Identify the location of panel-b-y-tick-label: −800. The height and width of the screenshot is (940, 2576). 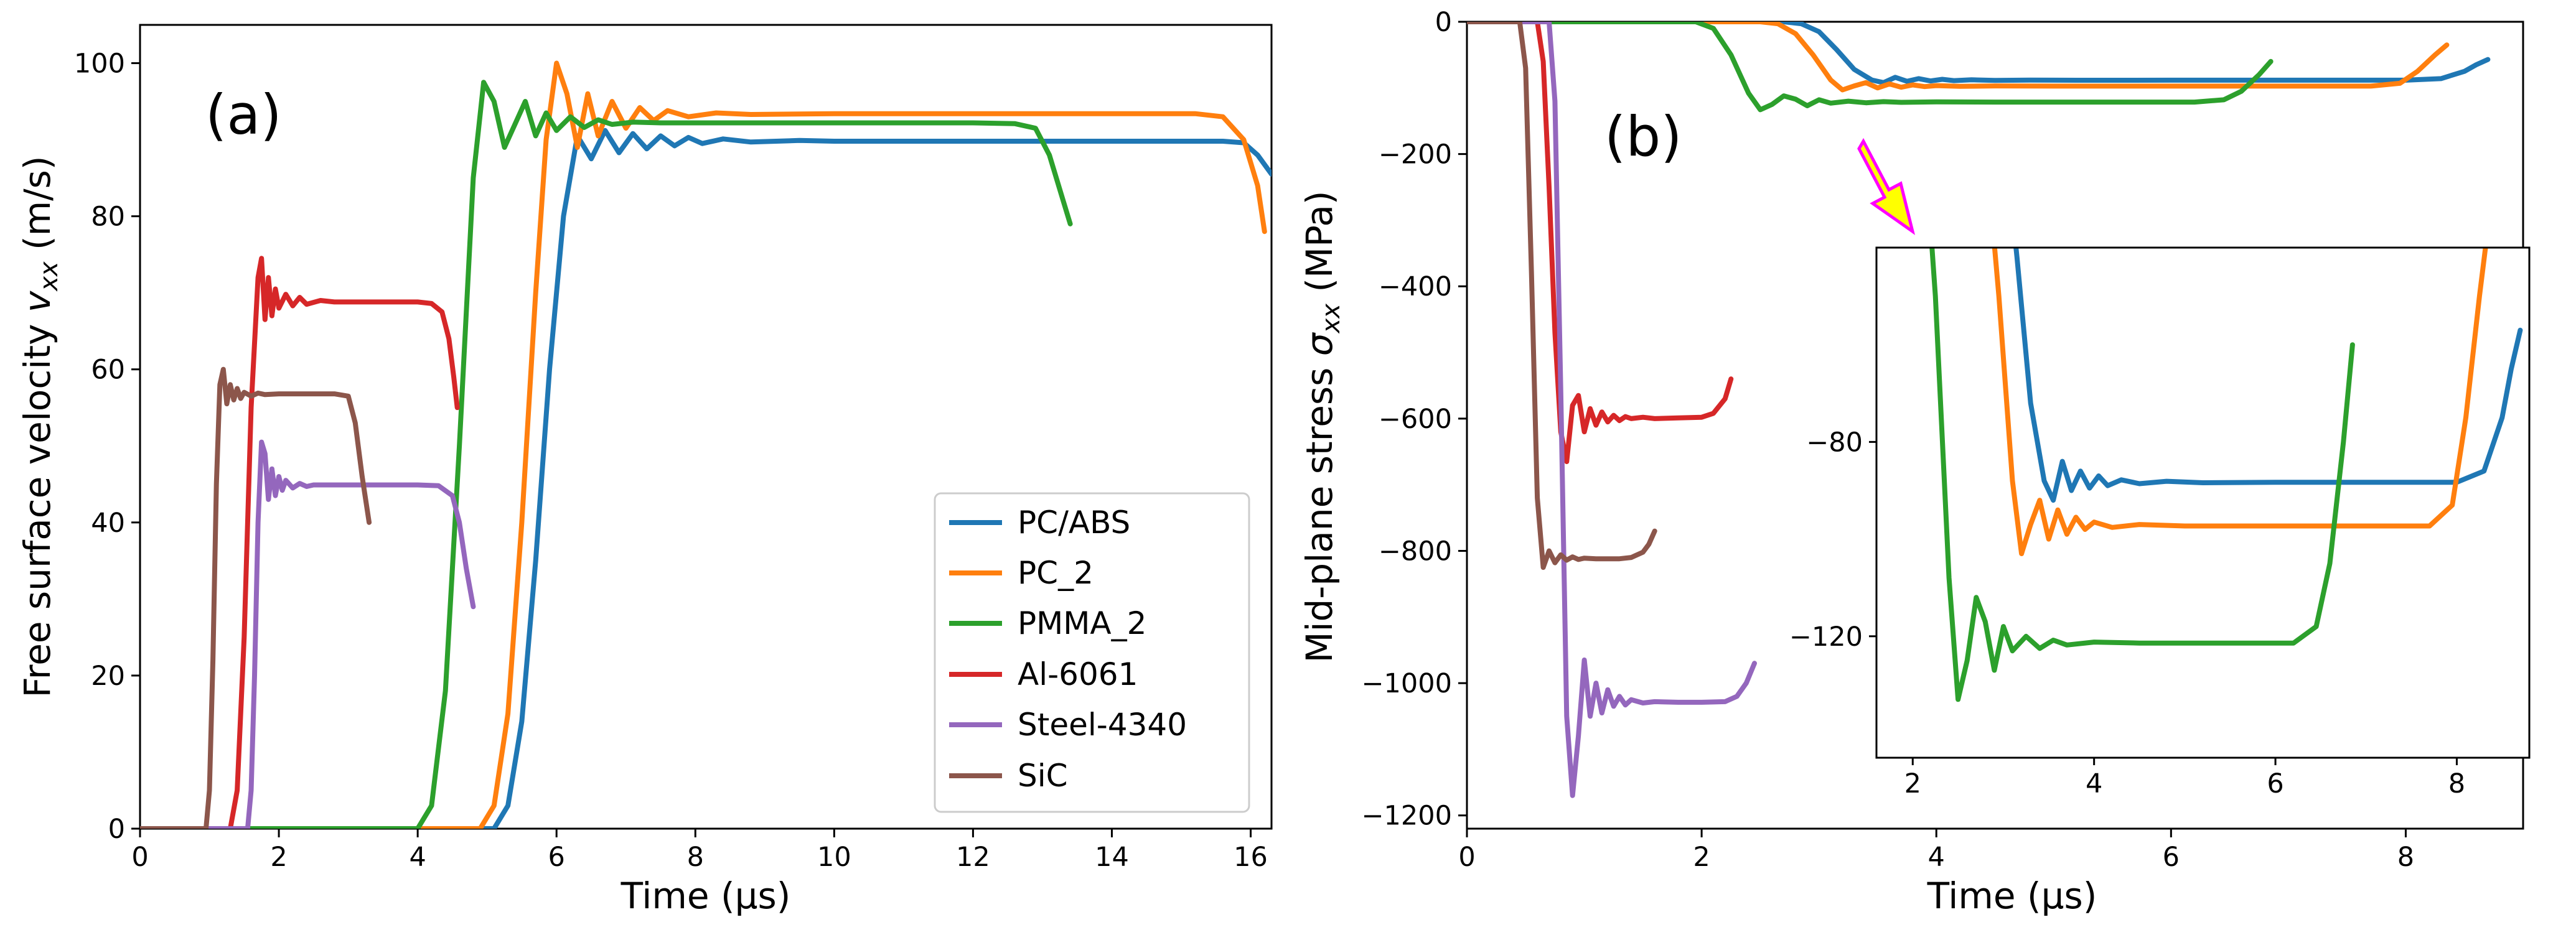
(1415, 551).